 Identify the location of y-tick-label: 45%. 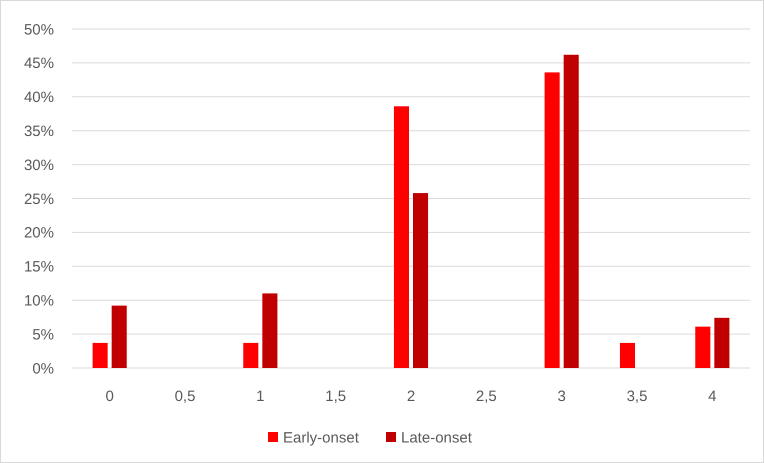
(39, 63).